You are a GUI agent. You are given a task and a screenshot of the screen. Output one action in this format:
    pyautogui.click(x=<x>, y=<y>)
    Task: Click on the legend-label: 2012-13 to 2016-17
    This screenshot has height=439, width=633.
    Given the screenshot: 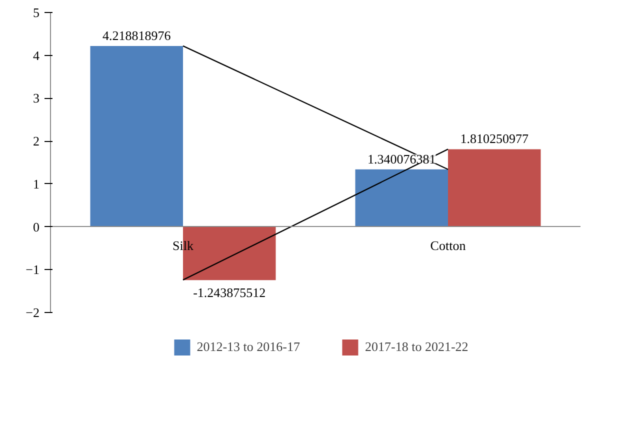 What is the action you would take?
    pyautogui.click(x=248, y=347)
    